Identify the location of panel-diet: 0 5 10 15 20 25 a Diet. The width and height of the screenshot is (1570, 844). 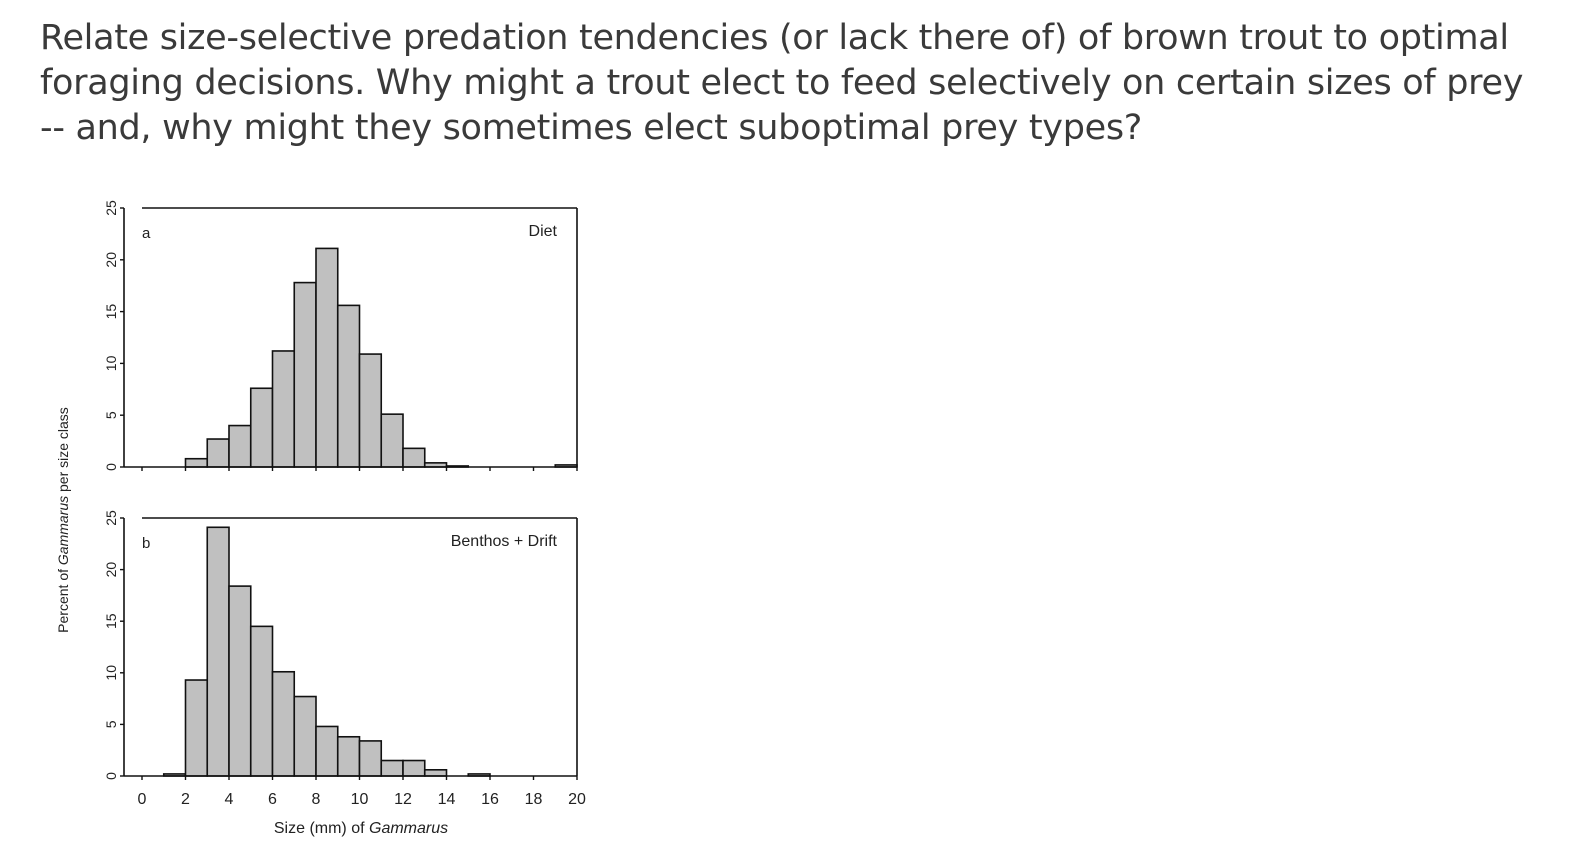
(340, 335).